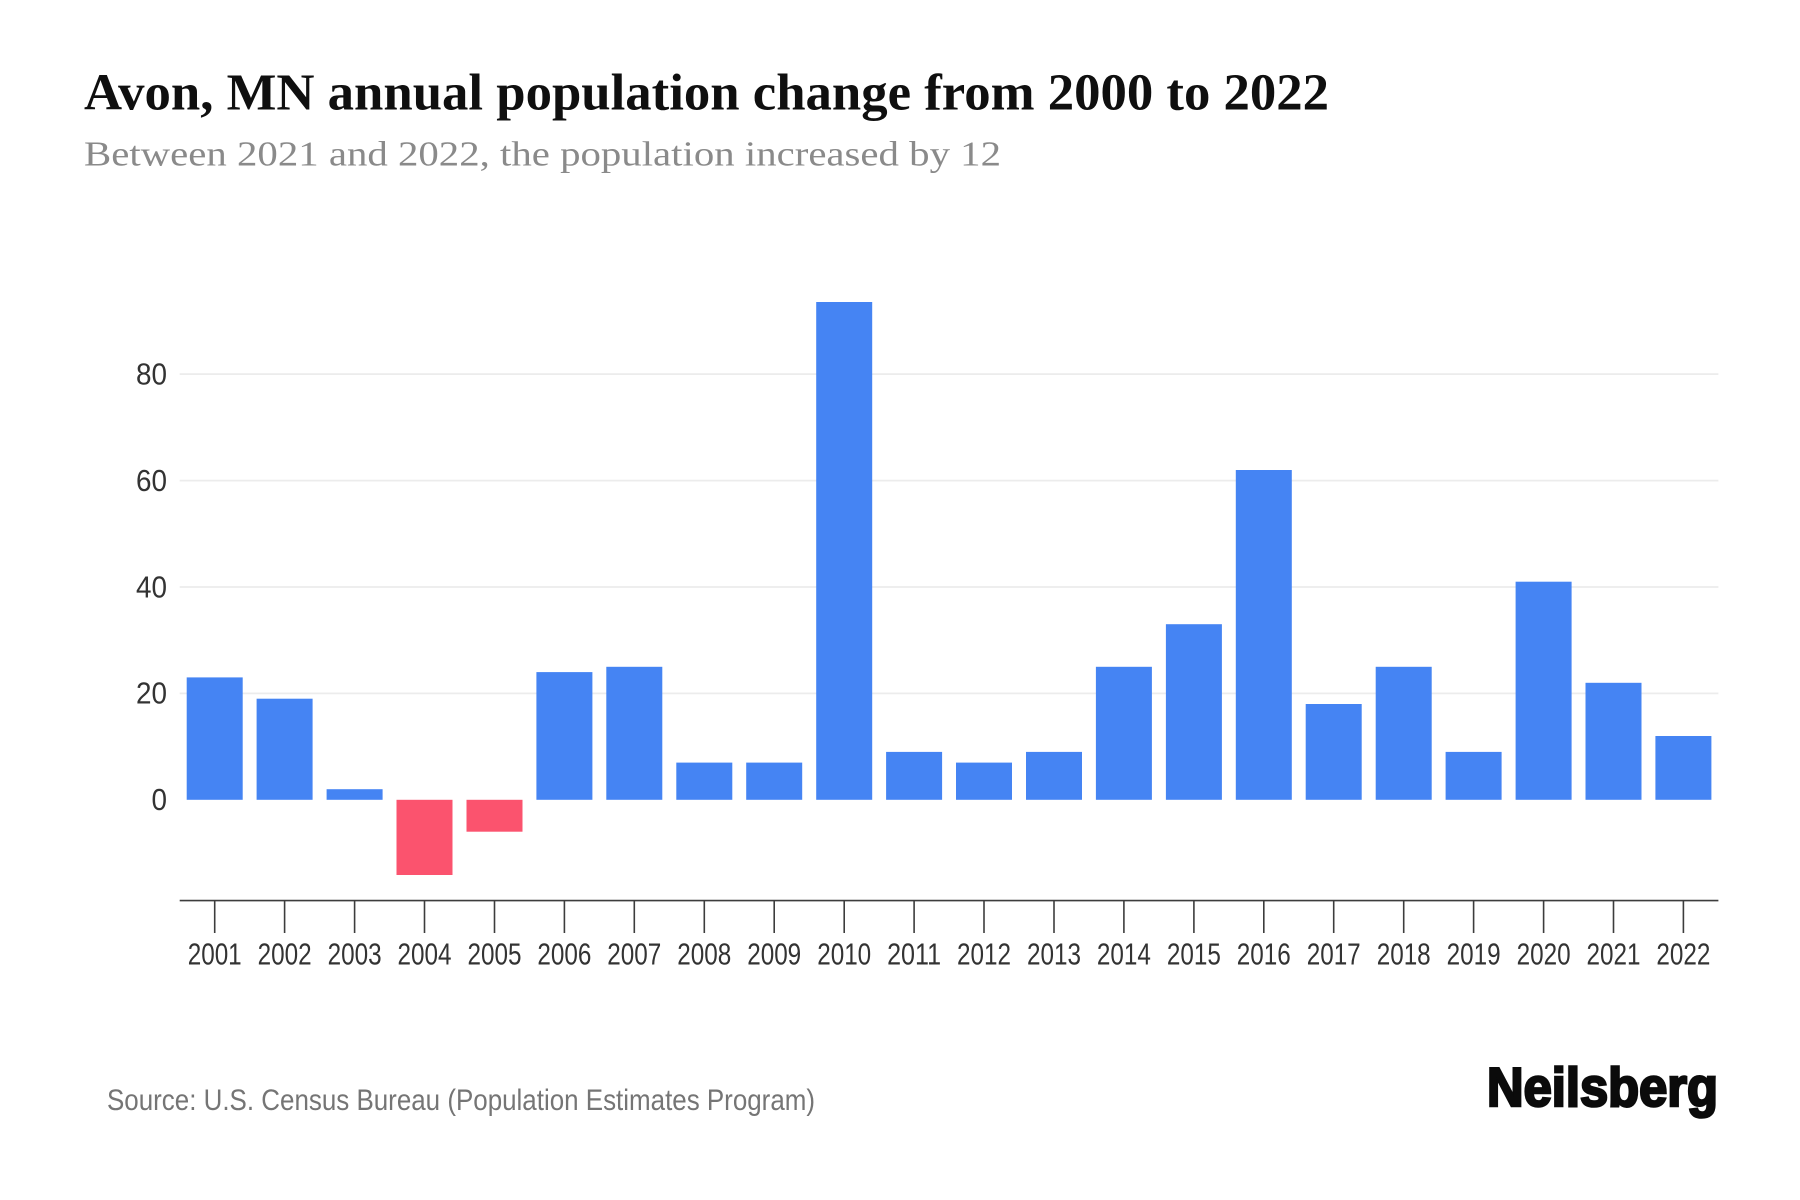  Describe the element at coordinates (151, 693) in the screenshot. I see `svg-text: 20` at that location.